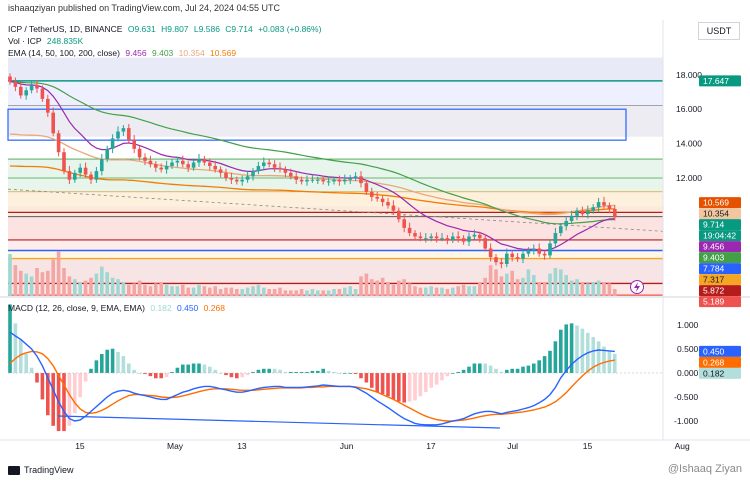  What do you see at coordinates (347, 446) in the screenshot?
I see `time-tick-label: Jun` at bounding box center [347, 446].